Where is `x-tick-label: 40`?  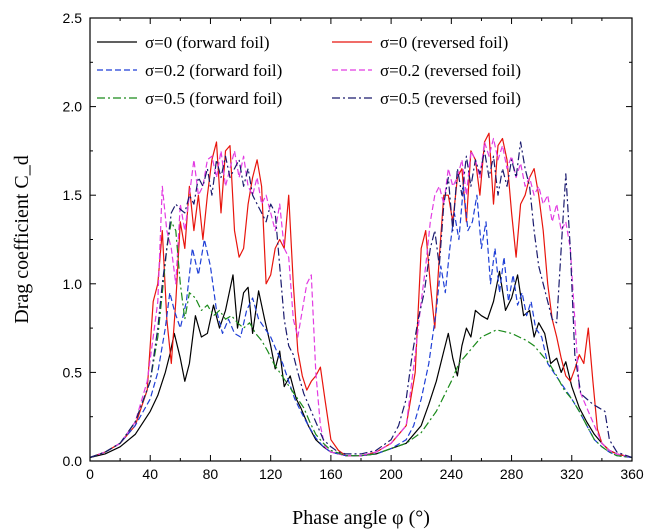 x-tick-label: 40 is located at coordinates (150, 474).